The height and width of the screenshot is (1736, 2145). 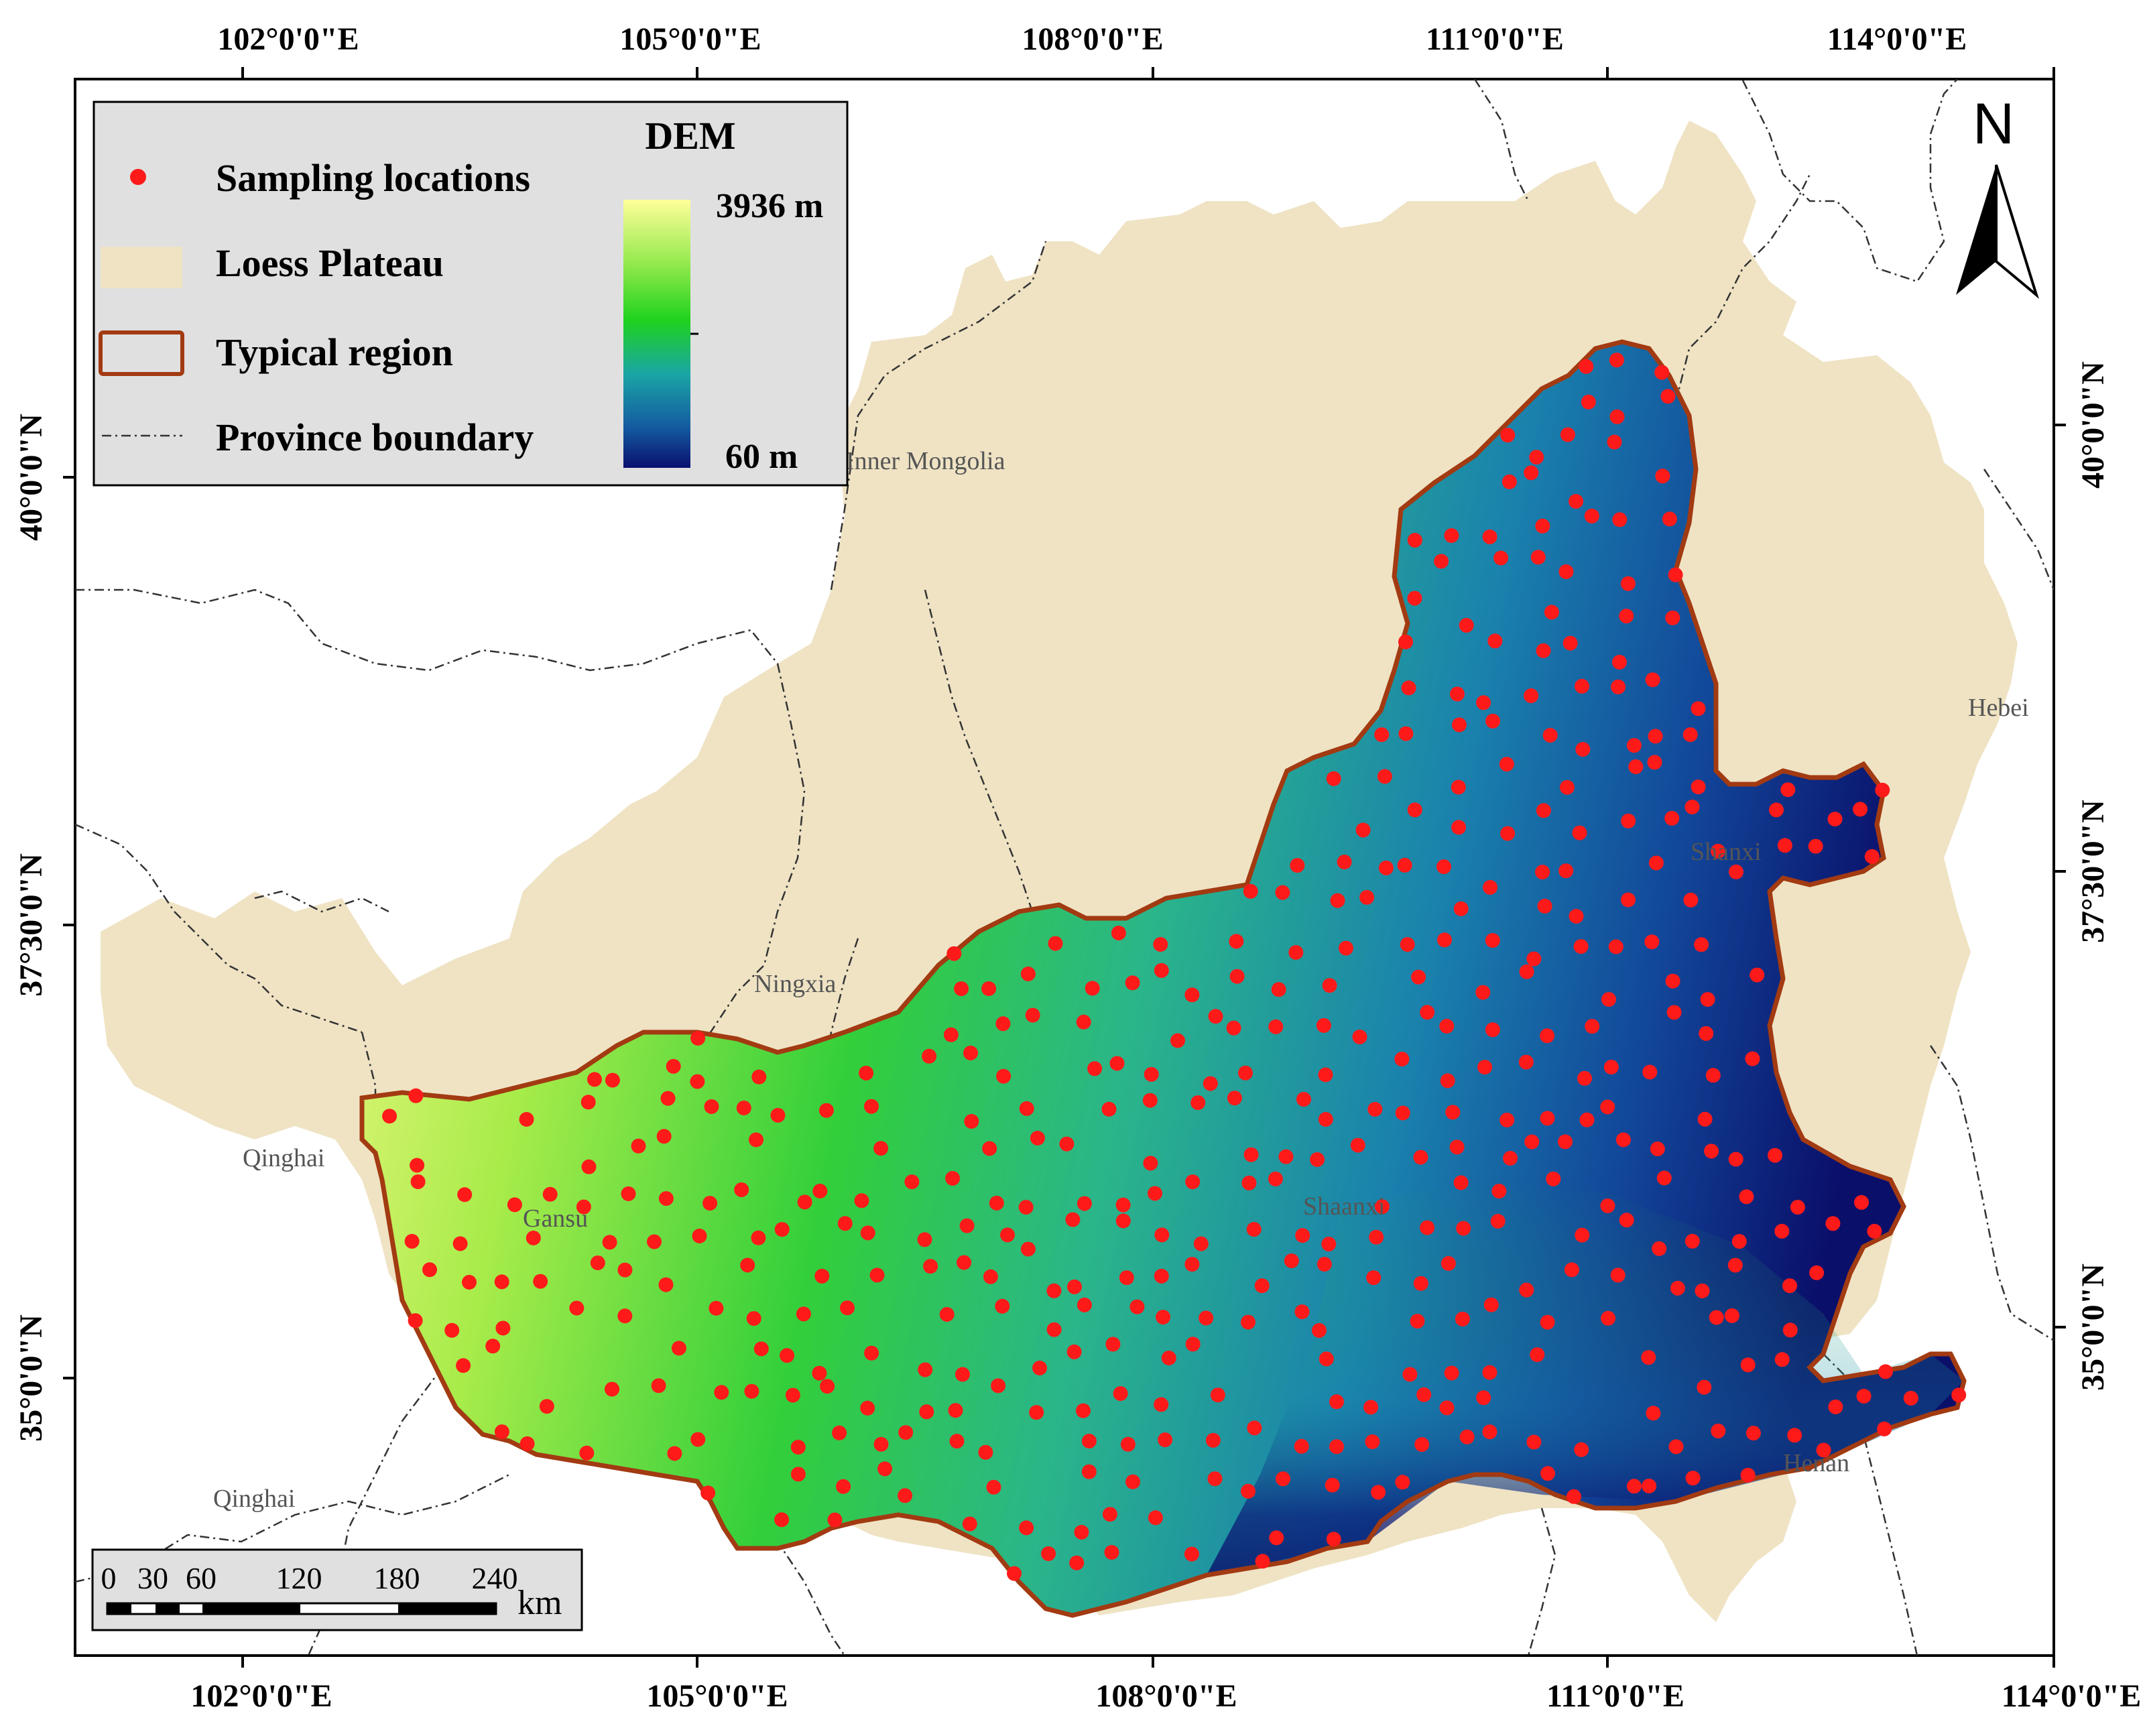 I want to click on lon-label-bottom-5: 114°0'0"E, so click(x=2072, y=1696).